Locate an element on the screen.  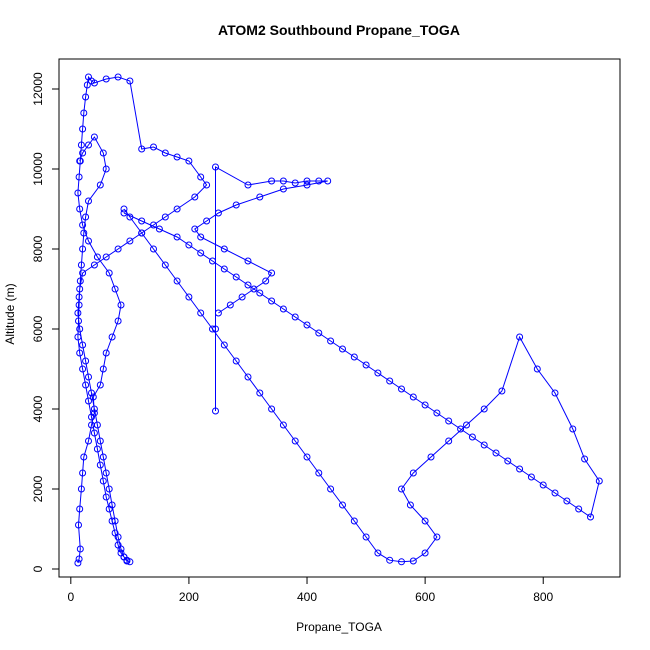
y-axis-title: Altitude (m) is located at coordinates (10, 313).